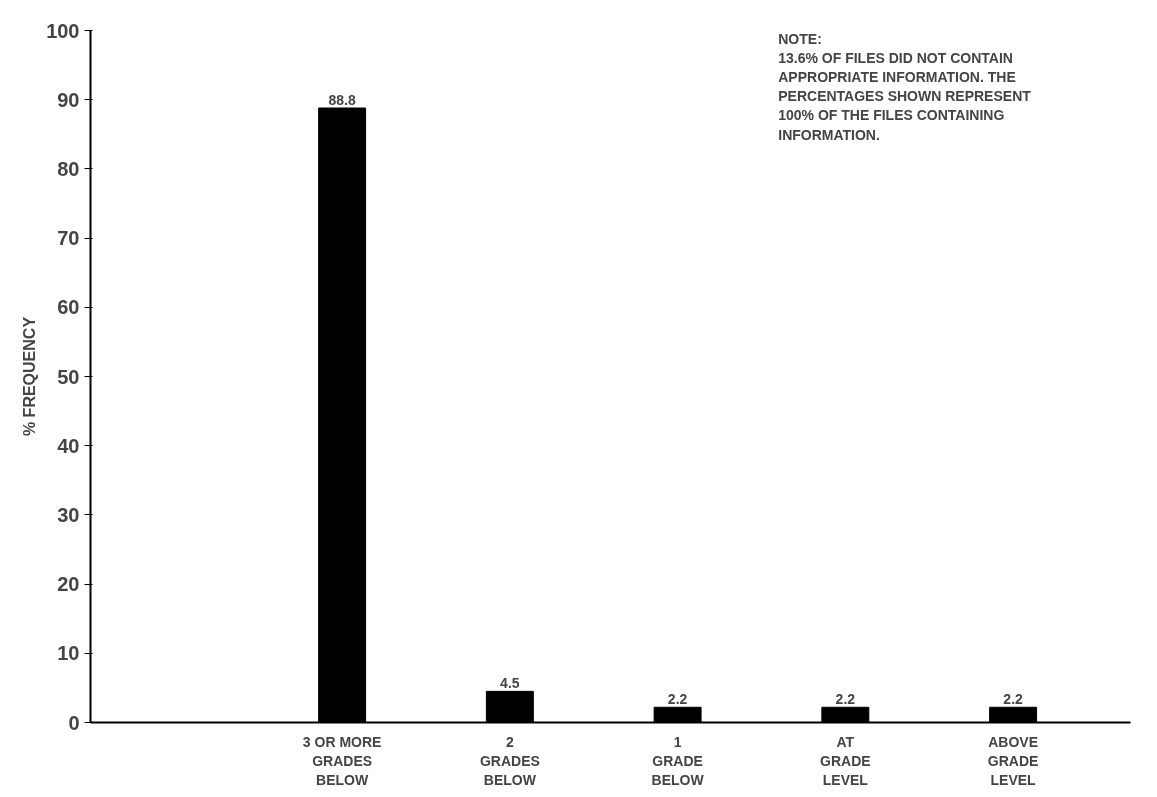 The image size is (1157, 797). I want to click on annotation: NOTE: 13.6% OF FILES DID NOT CONTAIN APPROPRIATE INFORMATION. THE PERCENTAGES SHOWN REPRESENT 100% OF THE FILES CONTAINING INFORMATION., so click(905, 86).